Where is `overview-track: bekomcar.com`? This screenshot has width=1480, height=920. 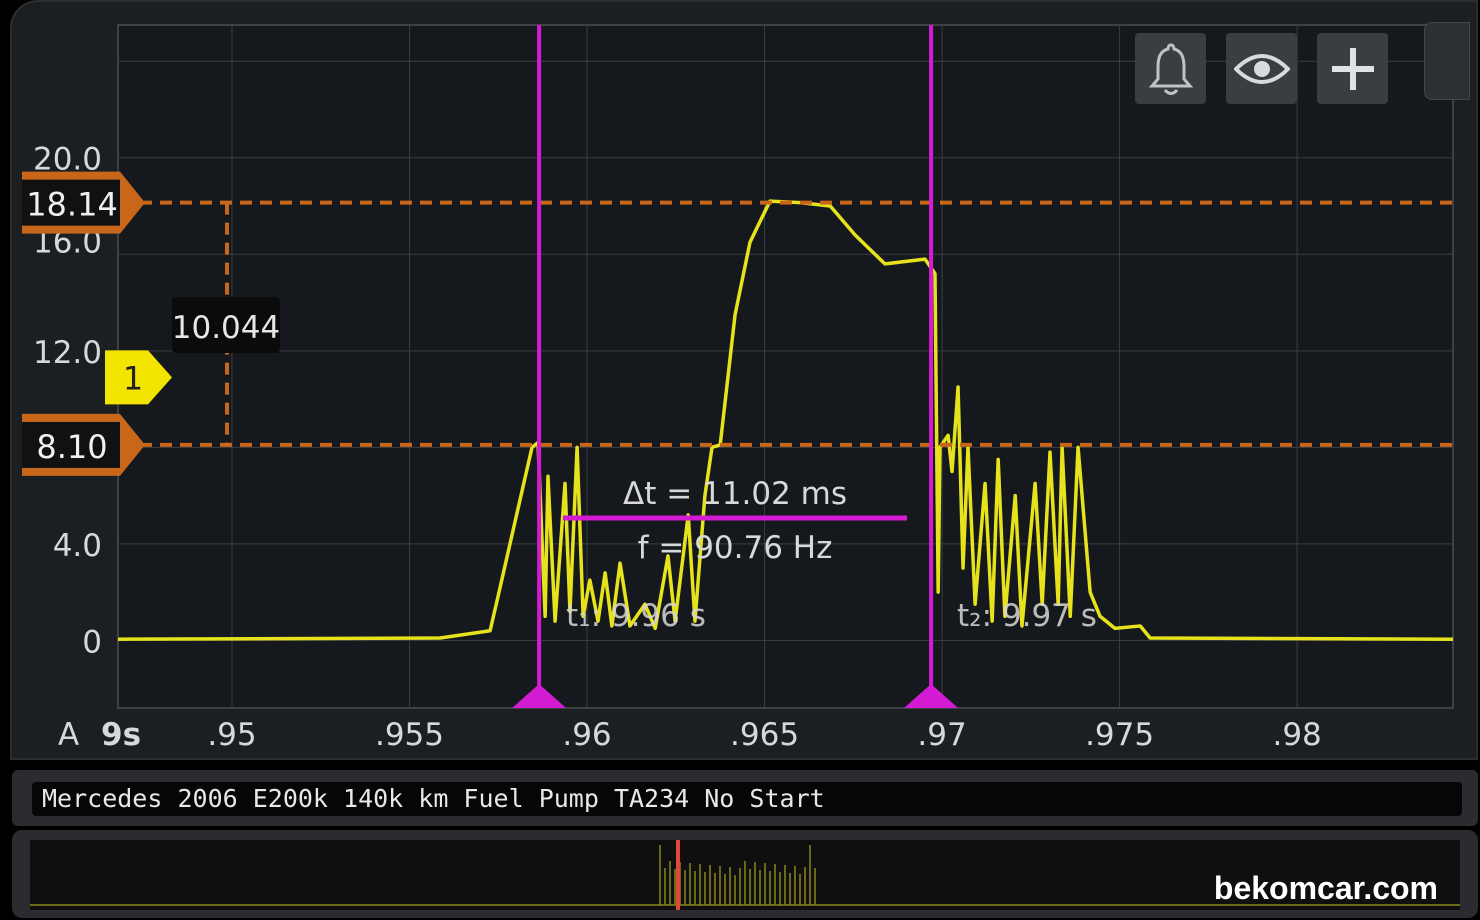
overview-track: bekomcar.com is located at coordinates (745, 875).